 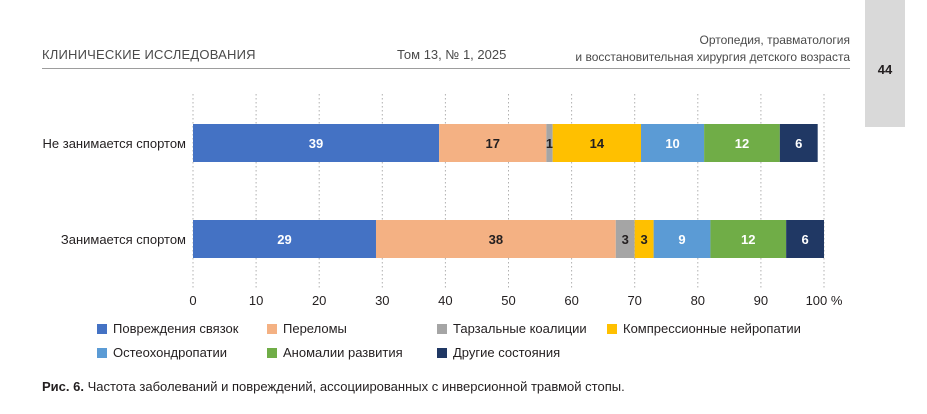 I want to click on x-tick-label: 10, so click(x=256, y=300).